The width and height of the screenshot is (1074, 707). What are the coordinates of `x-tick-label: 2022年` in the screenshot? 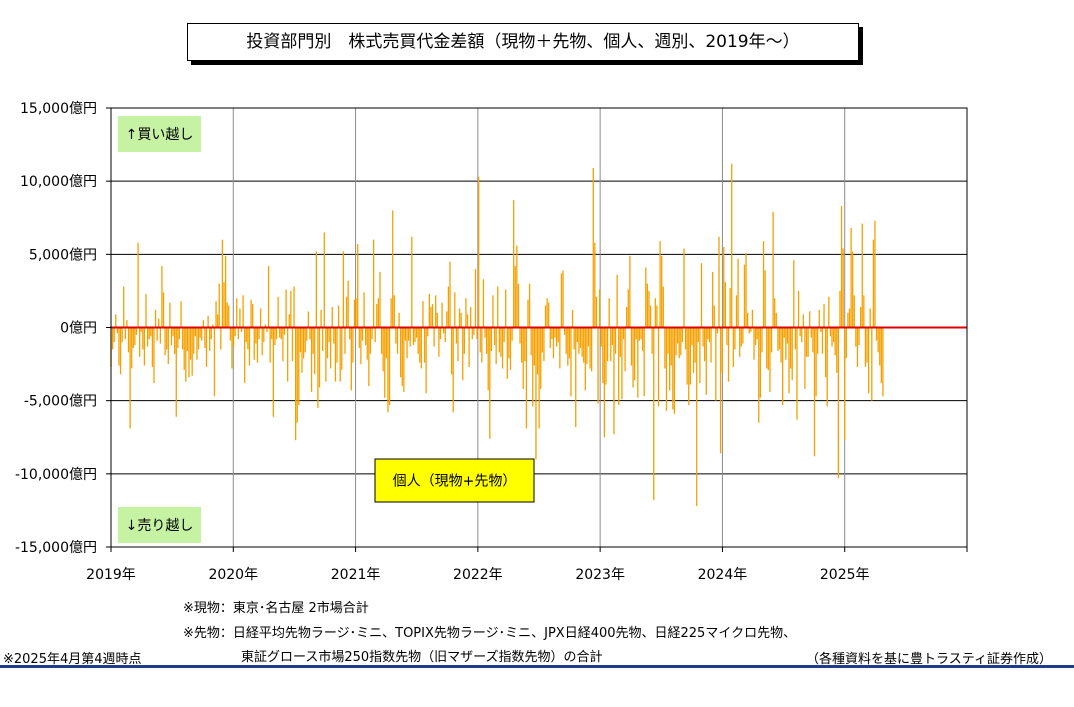 It's located at (478, 575).